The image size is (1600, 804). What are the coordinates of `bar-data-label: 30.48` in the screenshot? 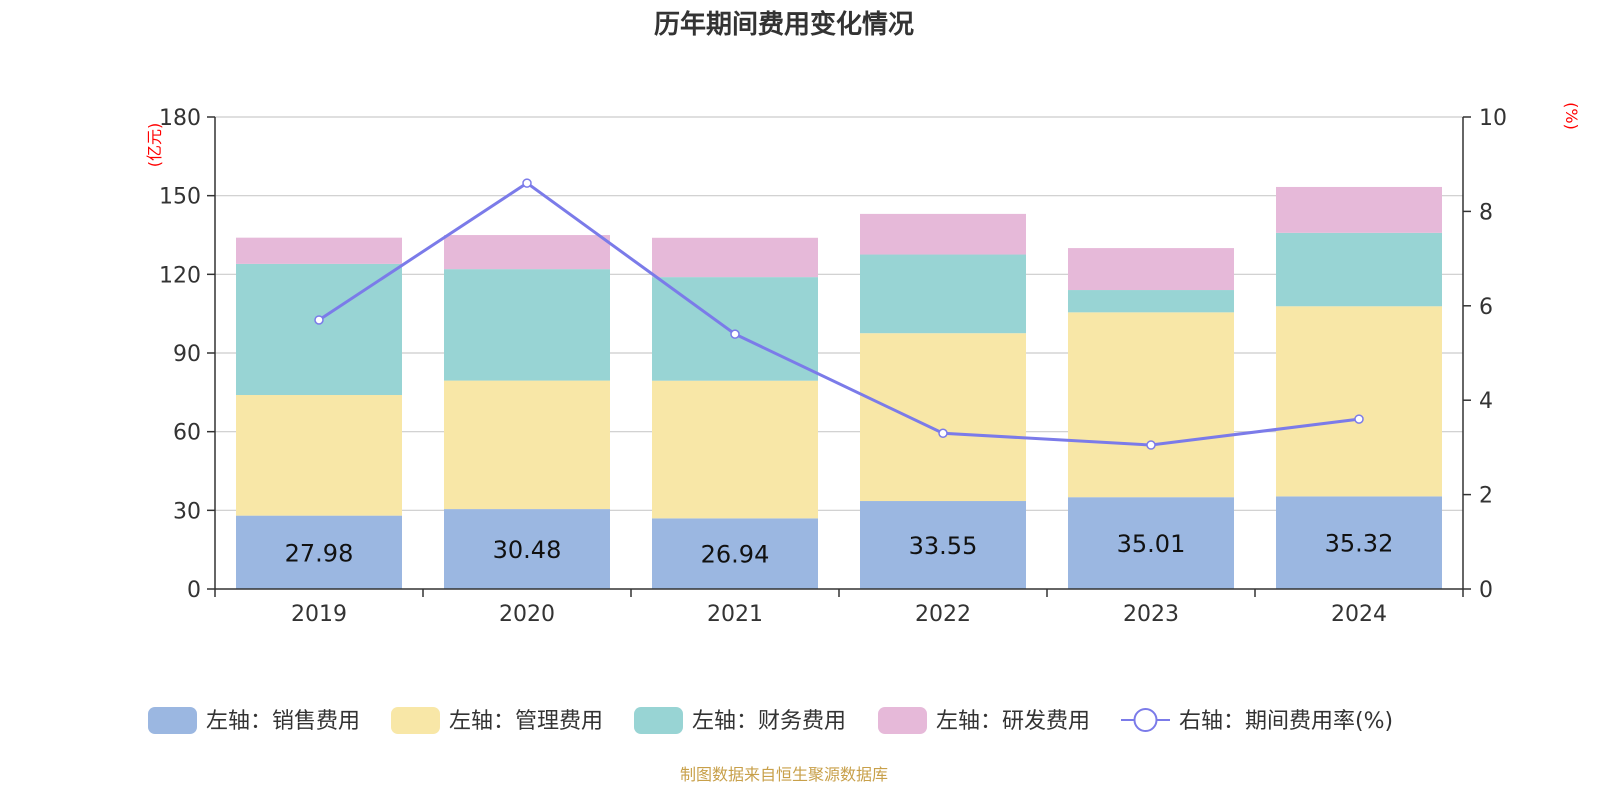 It's located at (527, 550).